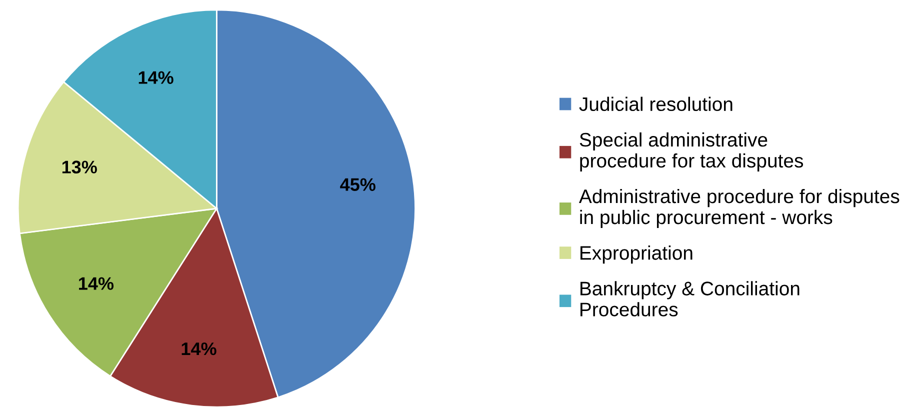 The width and height of the screenshot is (922, 417). What do you see at coordinates (358, 184) in the screenshot?
I see `data-label: 45%` at bounding box center [358, 184].